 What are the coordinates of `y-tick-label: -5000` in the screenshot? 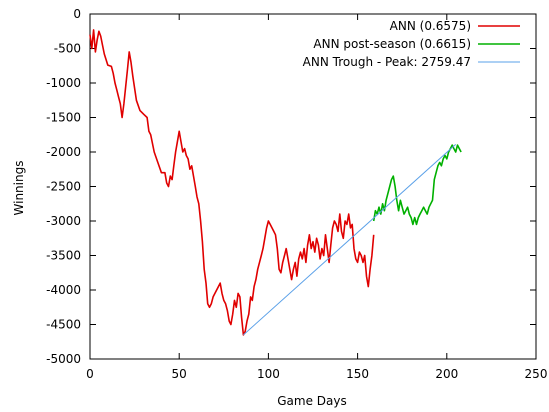 It's located at (63, 359).